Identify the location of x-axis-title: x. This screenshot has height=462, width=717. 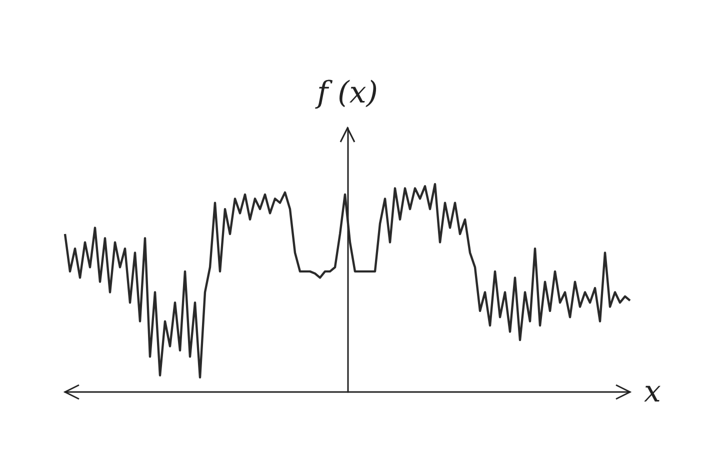
(652, 392).